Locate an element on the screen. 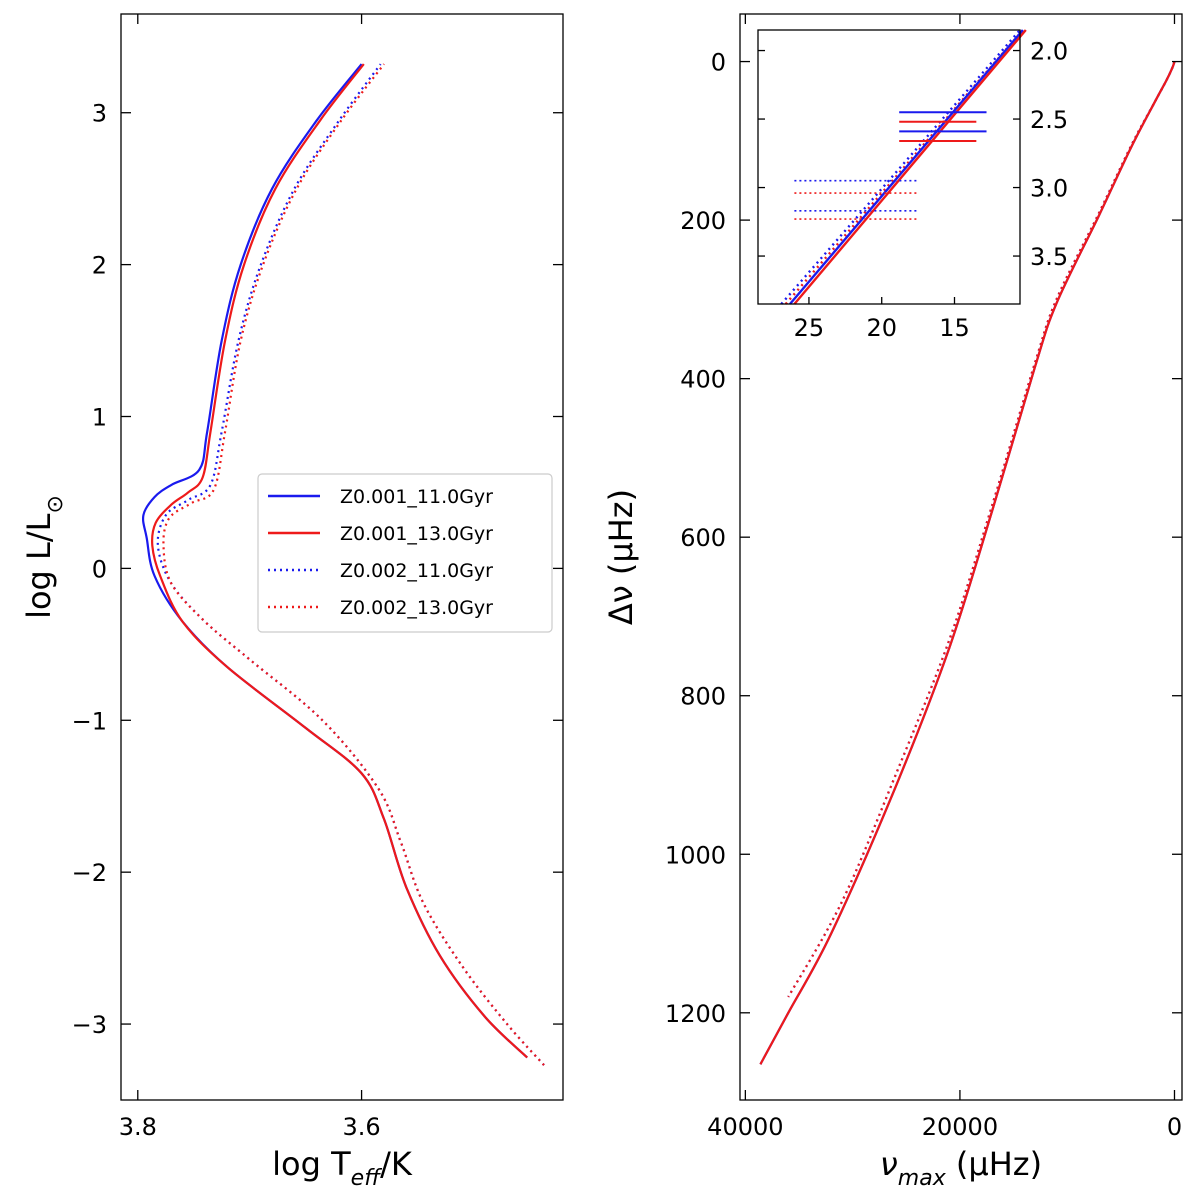  astero-xtick-label-2: 0 is located at coordinates (1174, 1127).